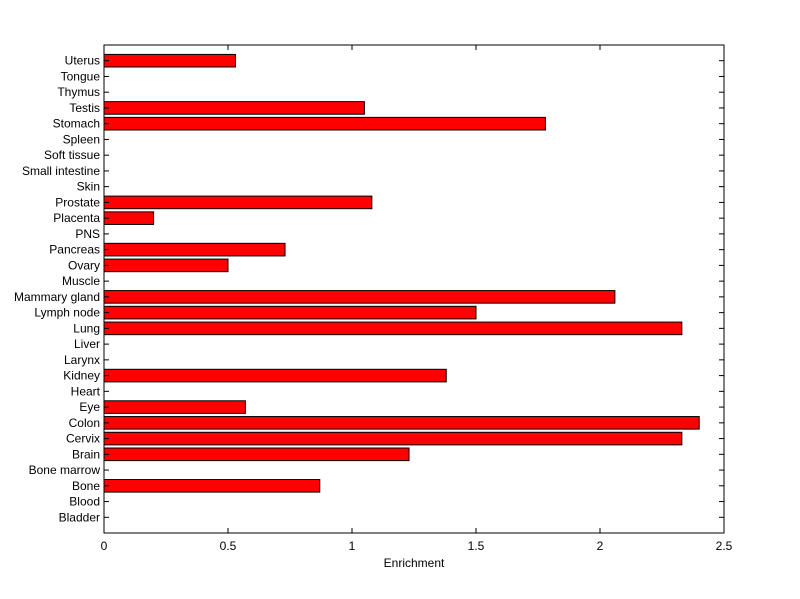  Describe the element at coordinates (57, 297) in the screenshot. I see `y-tick-label: Mammary gland` at that location.